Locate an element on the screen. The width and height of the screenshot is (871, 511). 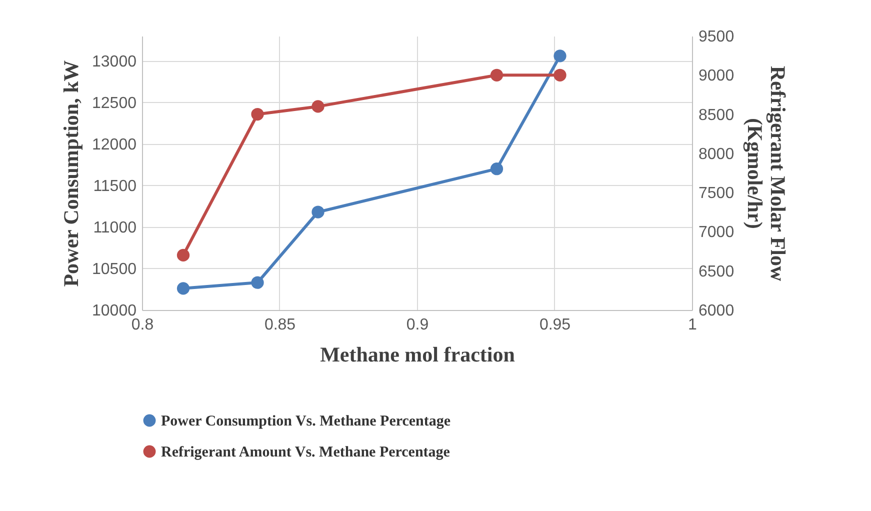
legend-label: Refrigerant Amount Vs. Methane Percentage is located at coordinates (305, 452).